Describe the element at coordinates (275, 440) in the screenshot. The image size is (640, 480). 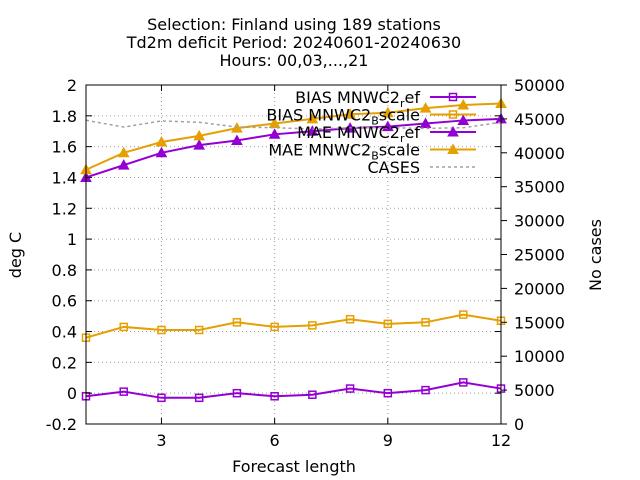
I see `x-tick-label: 6` at that location.